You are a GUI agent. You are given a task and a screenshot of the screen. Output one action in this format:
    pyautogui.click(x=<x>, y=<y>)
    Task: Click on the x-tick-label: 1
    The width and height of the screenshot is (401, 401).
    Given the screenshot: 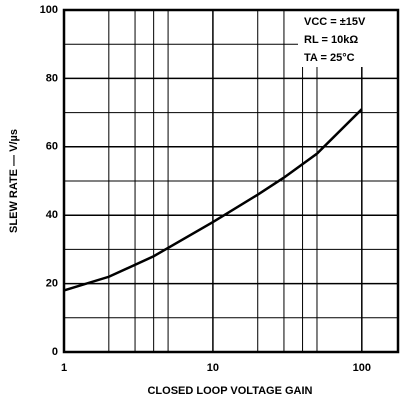 What is the action you would take?
    pyautogui.click(x=64, y=368)
    